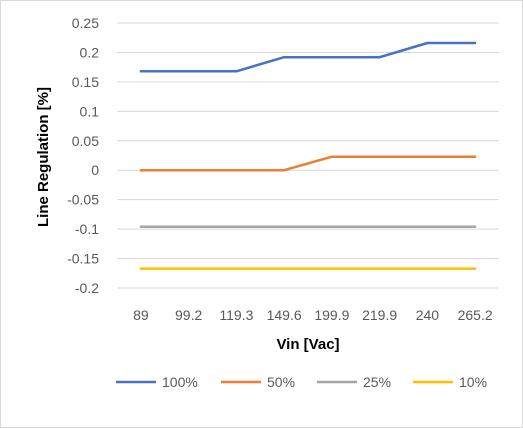 The width and height of the screenshot is (523, 428). What do you see at coordinates (95, 170) in the screenshot?
I see `y-tick-label: 0` at bounding box center [95, 170].